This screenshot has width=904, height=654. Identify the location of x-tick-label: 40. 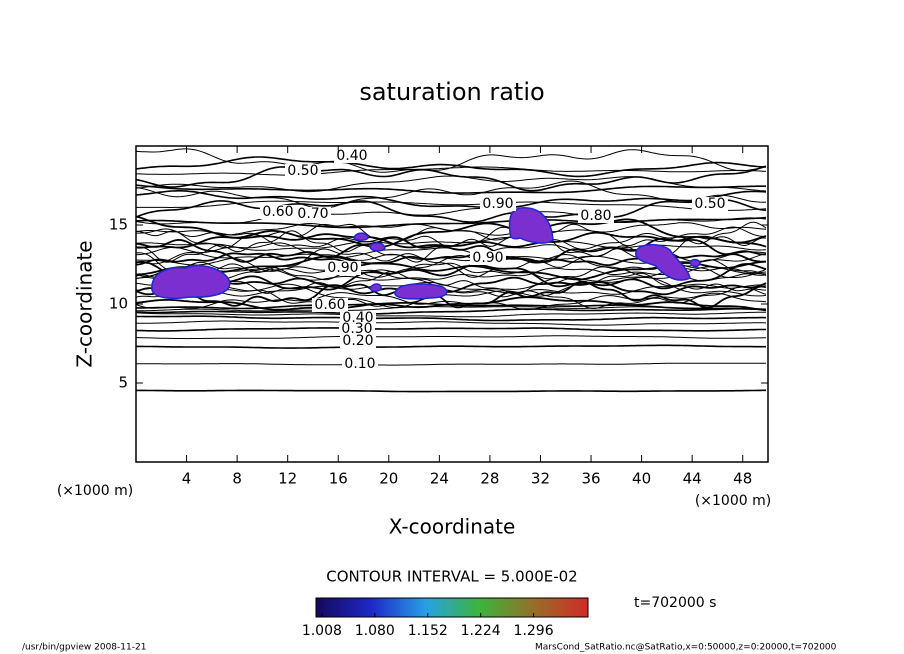
(641, 479).